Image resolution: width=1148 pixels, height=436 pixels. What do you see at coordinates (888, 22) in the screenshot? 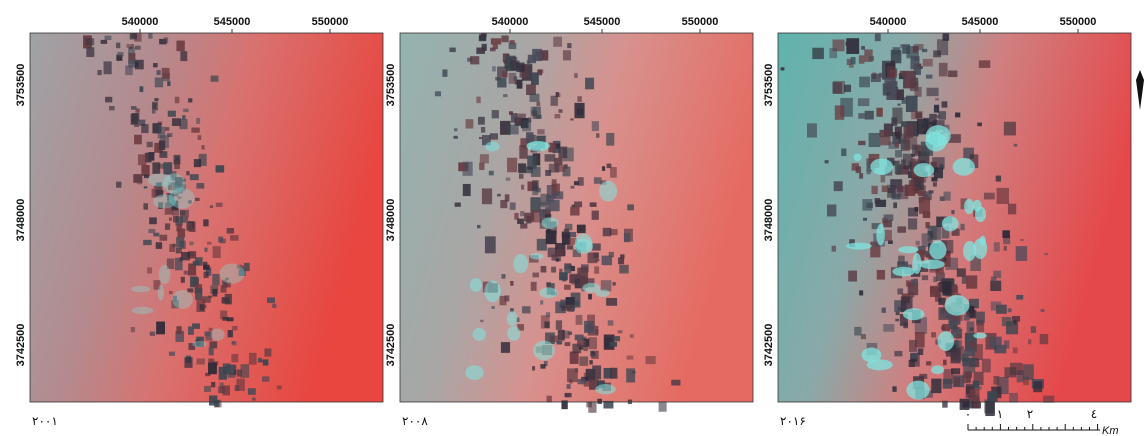
I see `x-tick-label: 540000` at bounding box center [888, 22].